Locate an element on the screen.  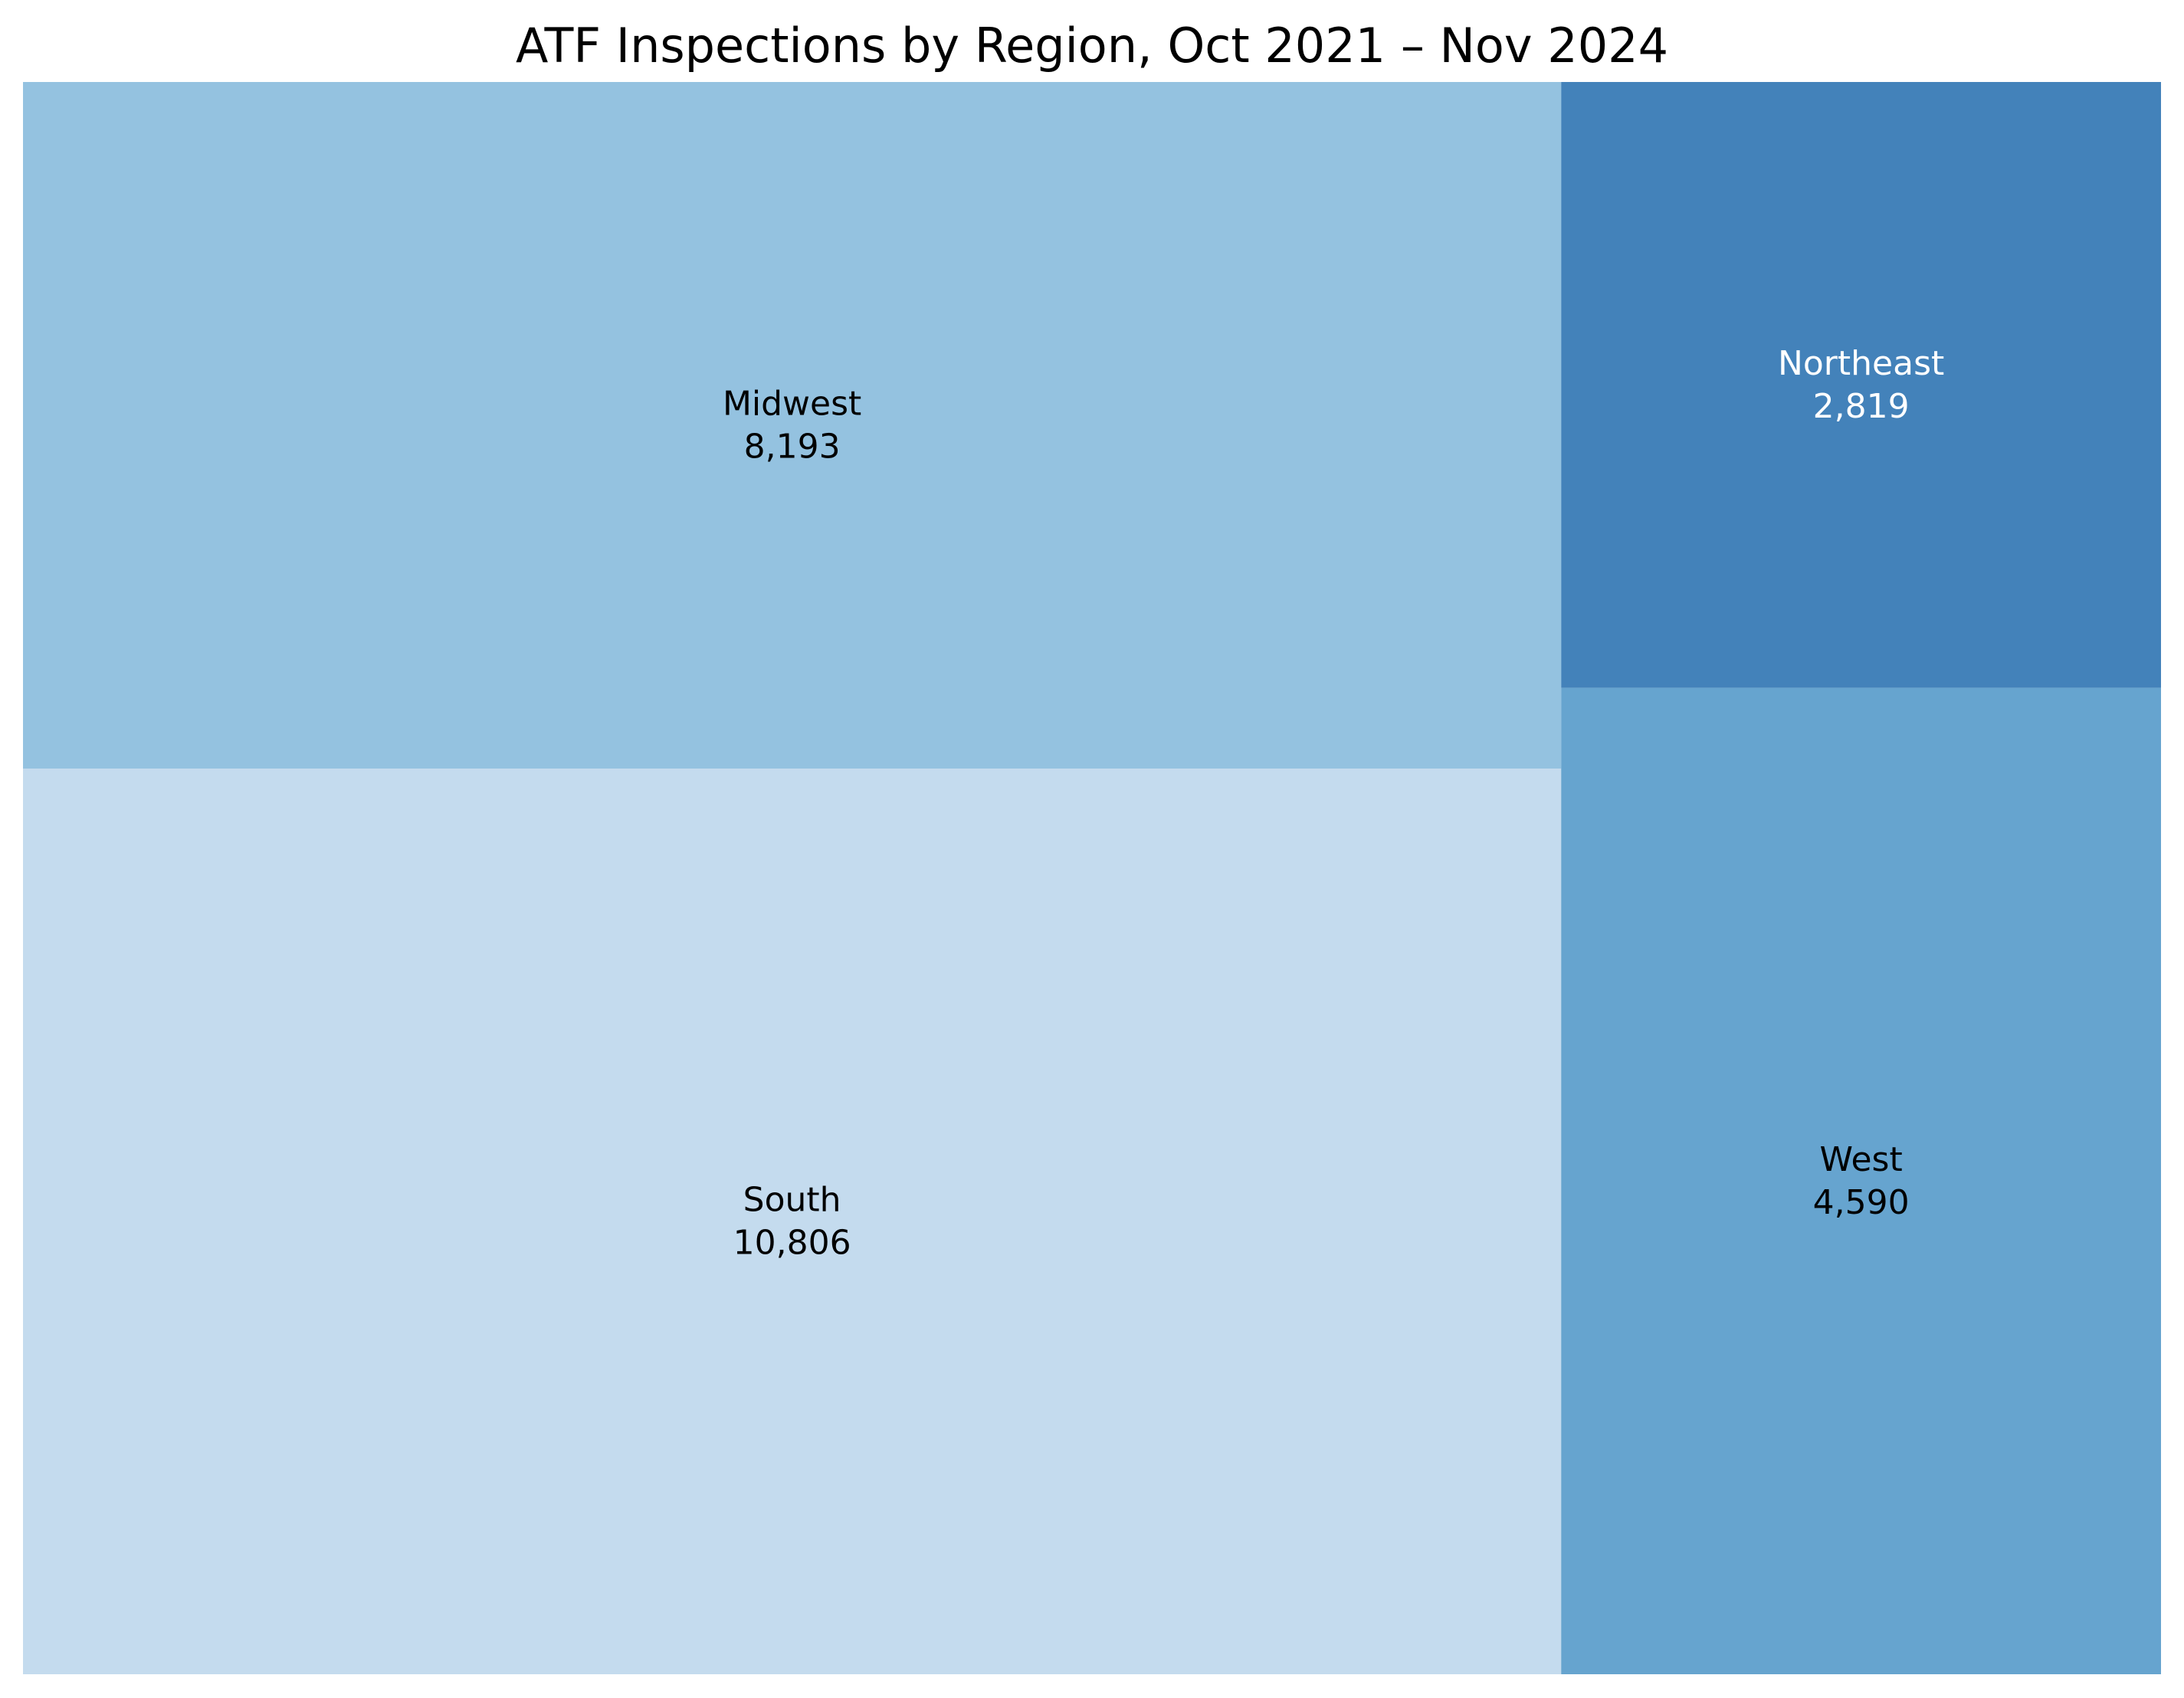
tile-rect-northeast is located at coordinates (1861, 385).